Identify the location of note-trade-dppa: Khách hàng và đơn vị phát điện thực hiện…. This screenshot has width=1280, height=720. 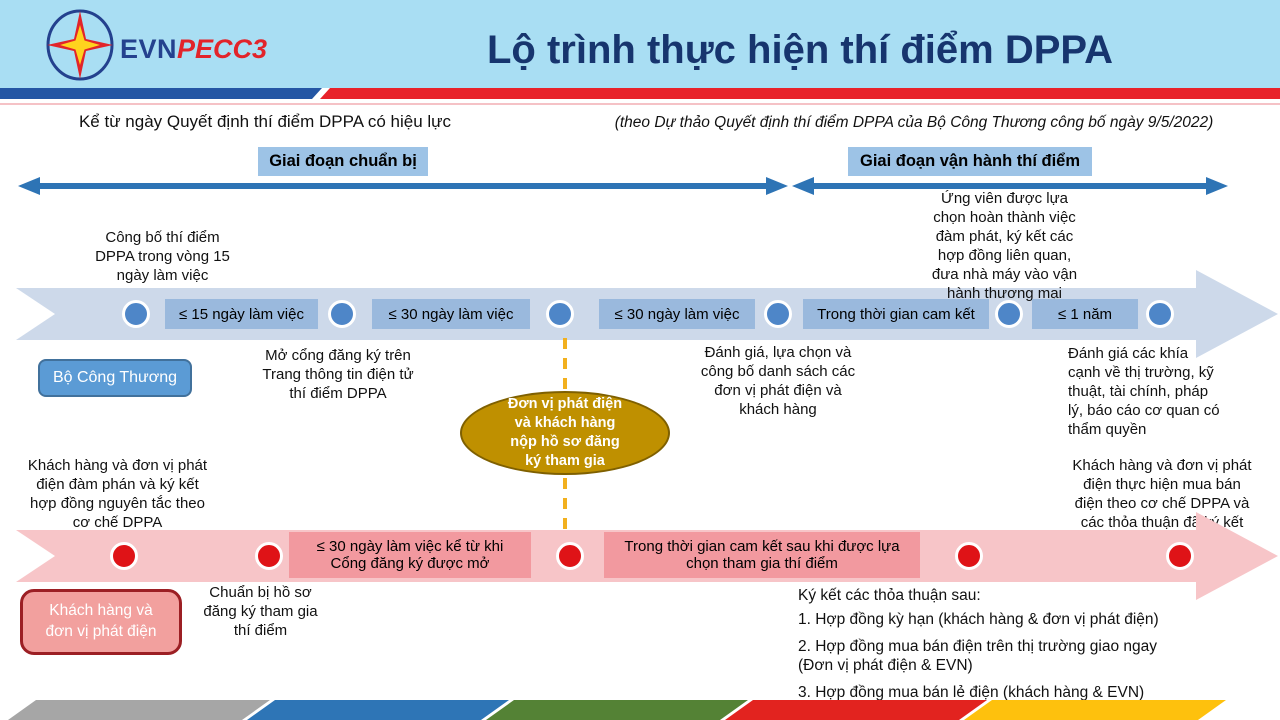
(1162, 494).